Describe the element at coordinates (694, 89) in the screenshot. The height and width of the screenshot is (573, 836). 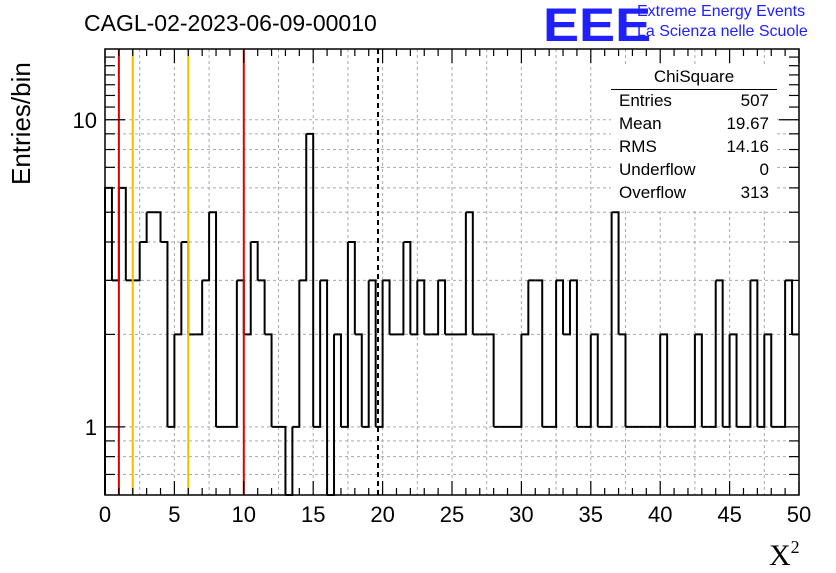
I see `stats-title-underline` at that location.